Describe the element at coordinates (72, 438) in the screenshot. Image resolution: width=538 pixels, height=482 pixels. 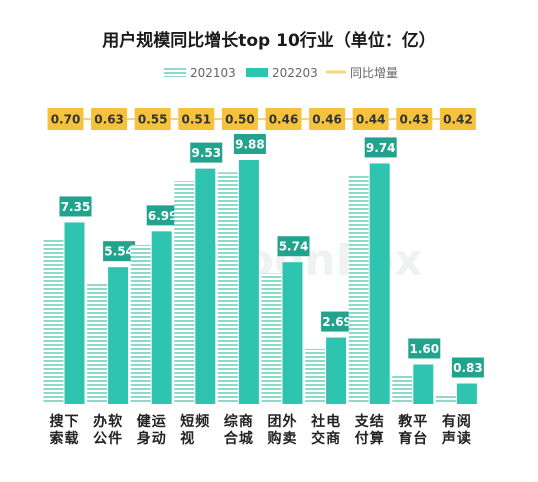
I see `category-label: 载` at that location.